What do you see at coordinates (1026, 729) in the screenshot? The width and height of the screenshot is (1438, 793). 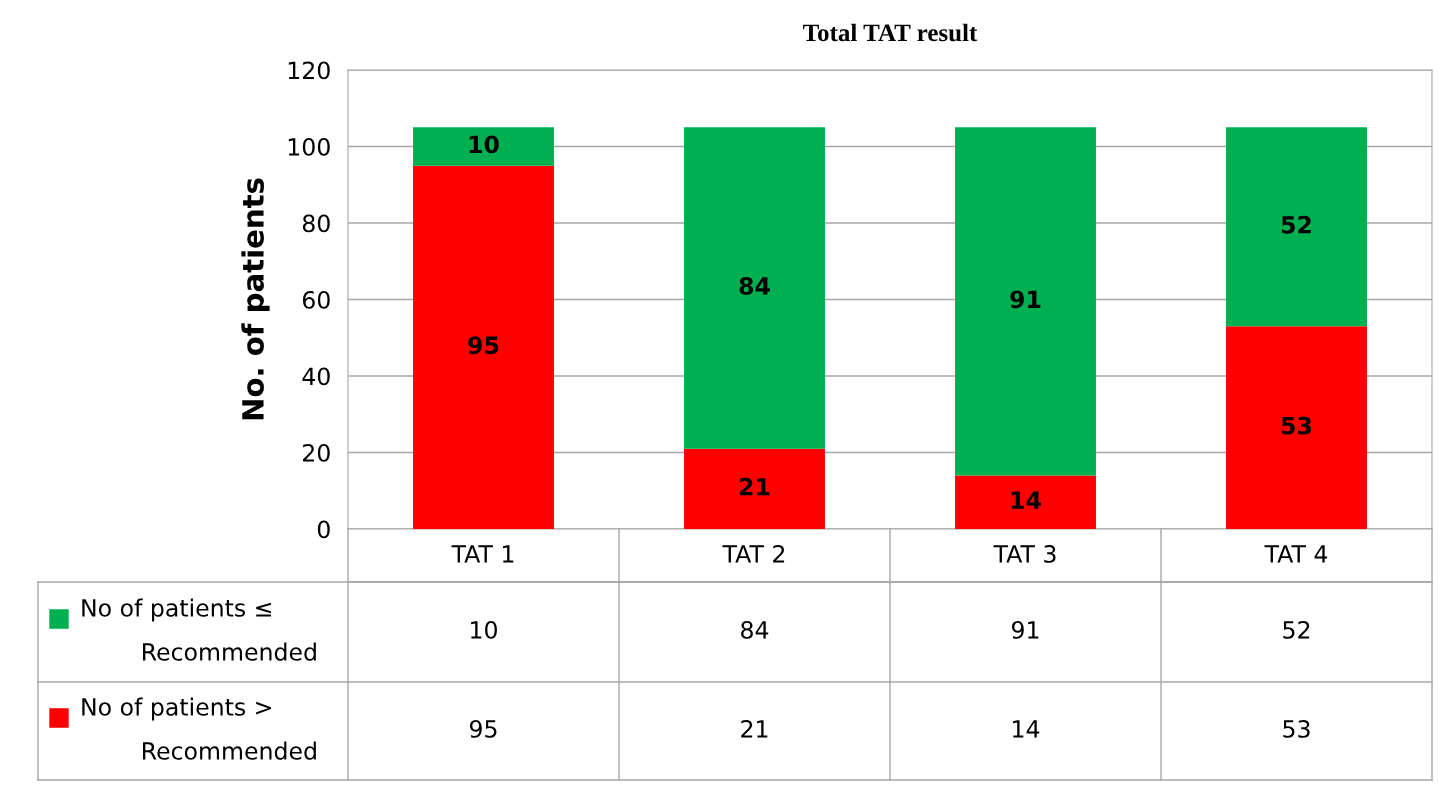 I see `text: 14` at bounding box center [1026, 729].